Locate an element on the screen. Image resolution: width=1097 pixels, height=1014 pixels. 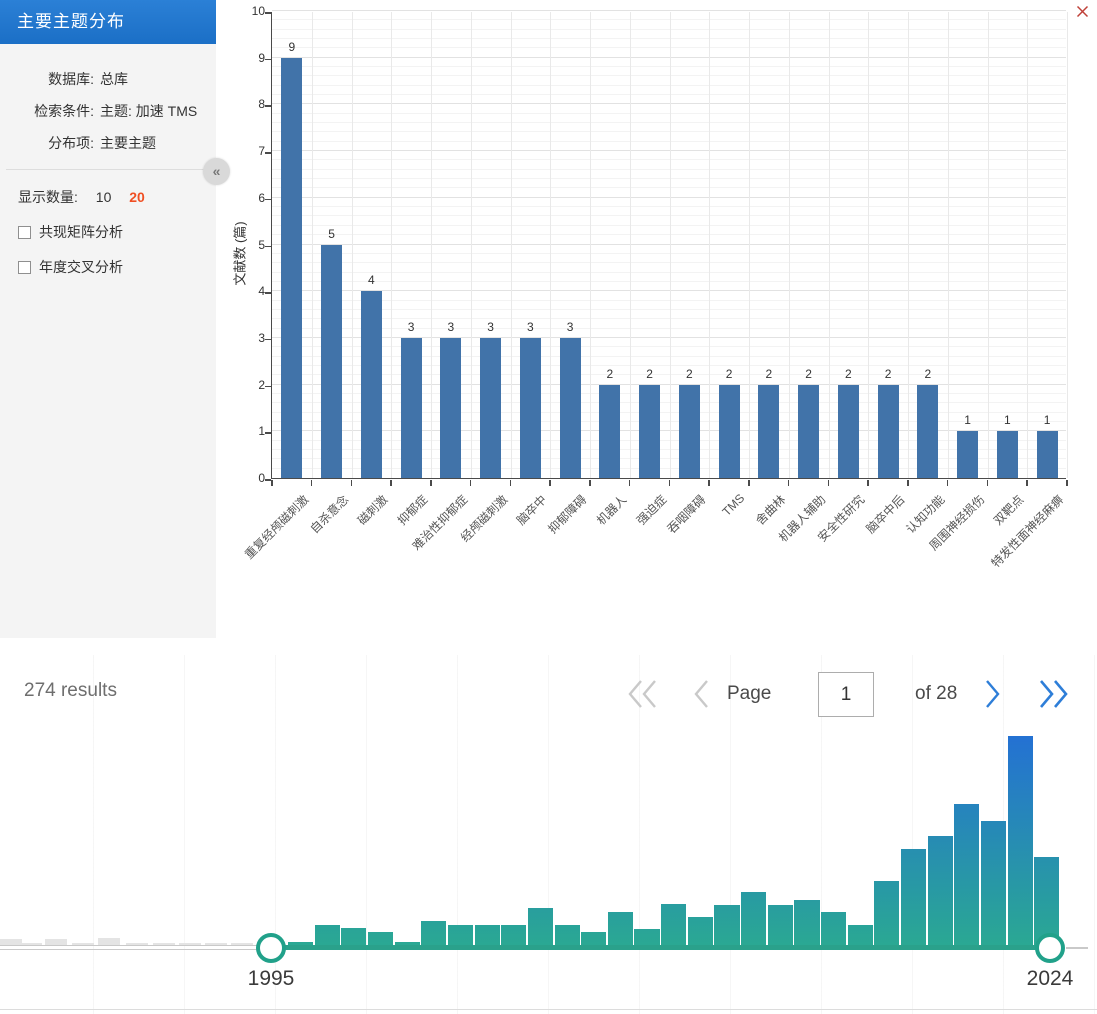
condition-label: 数据库: is located at coordinates (71, 79).